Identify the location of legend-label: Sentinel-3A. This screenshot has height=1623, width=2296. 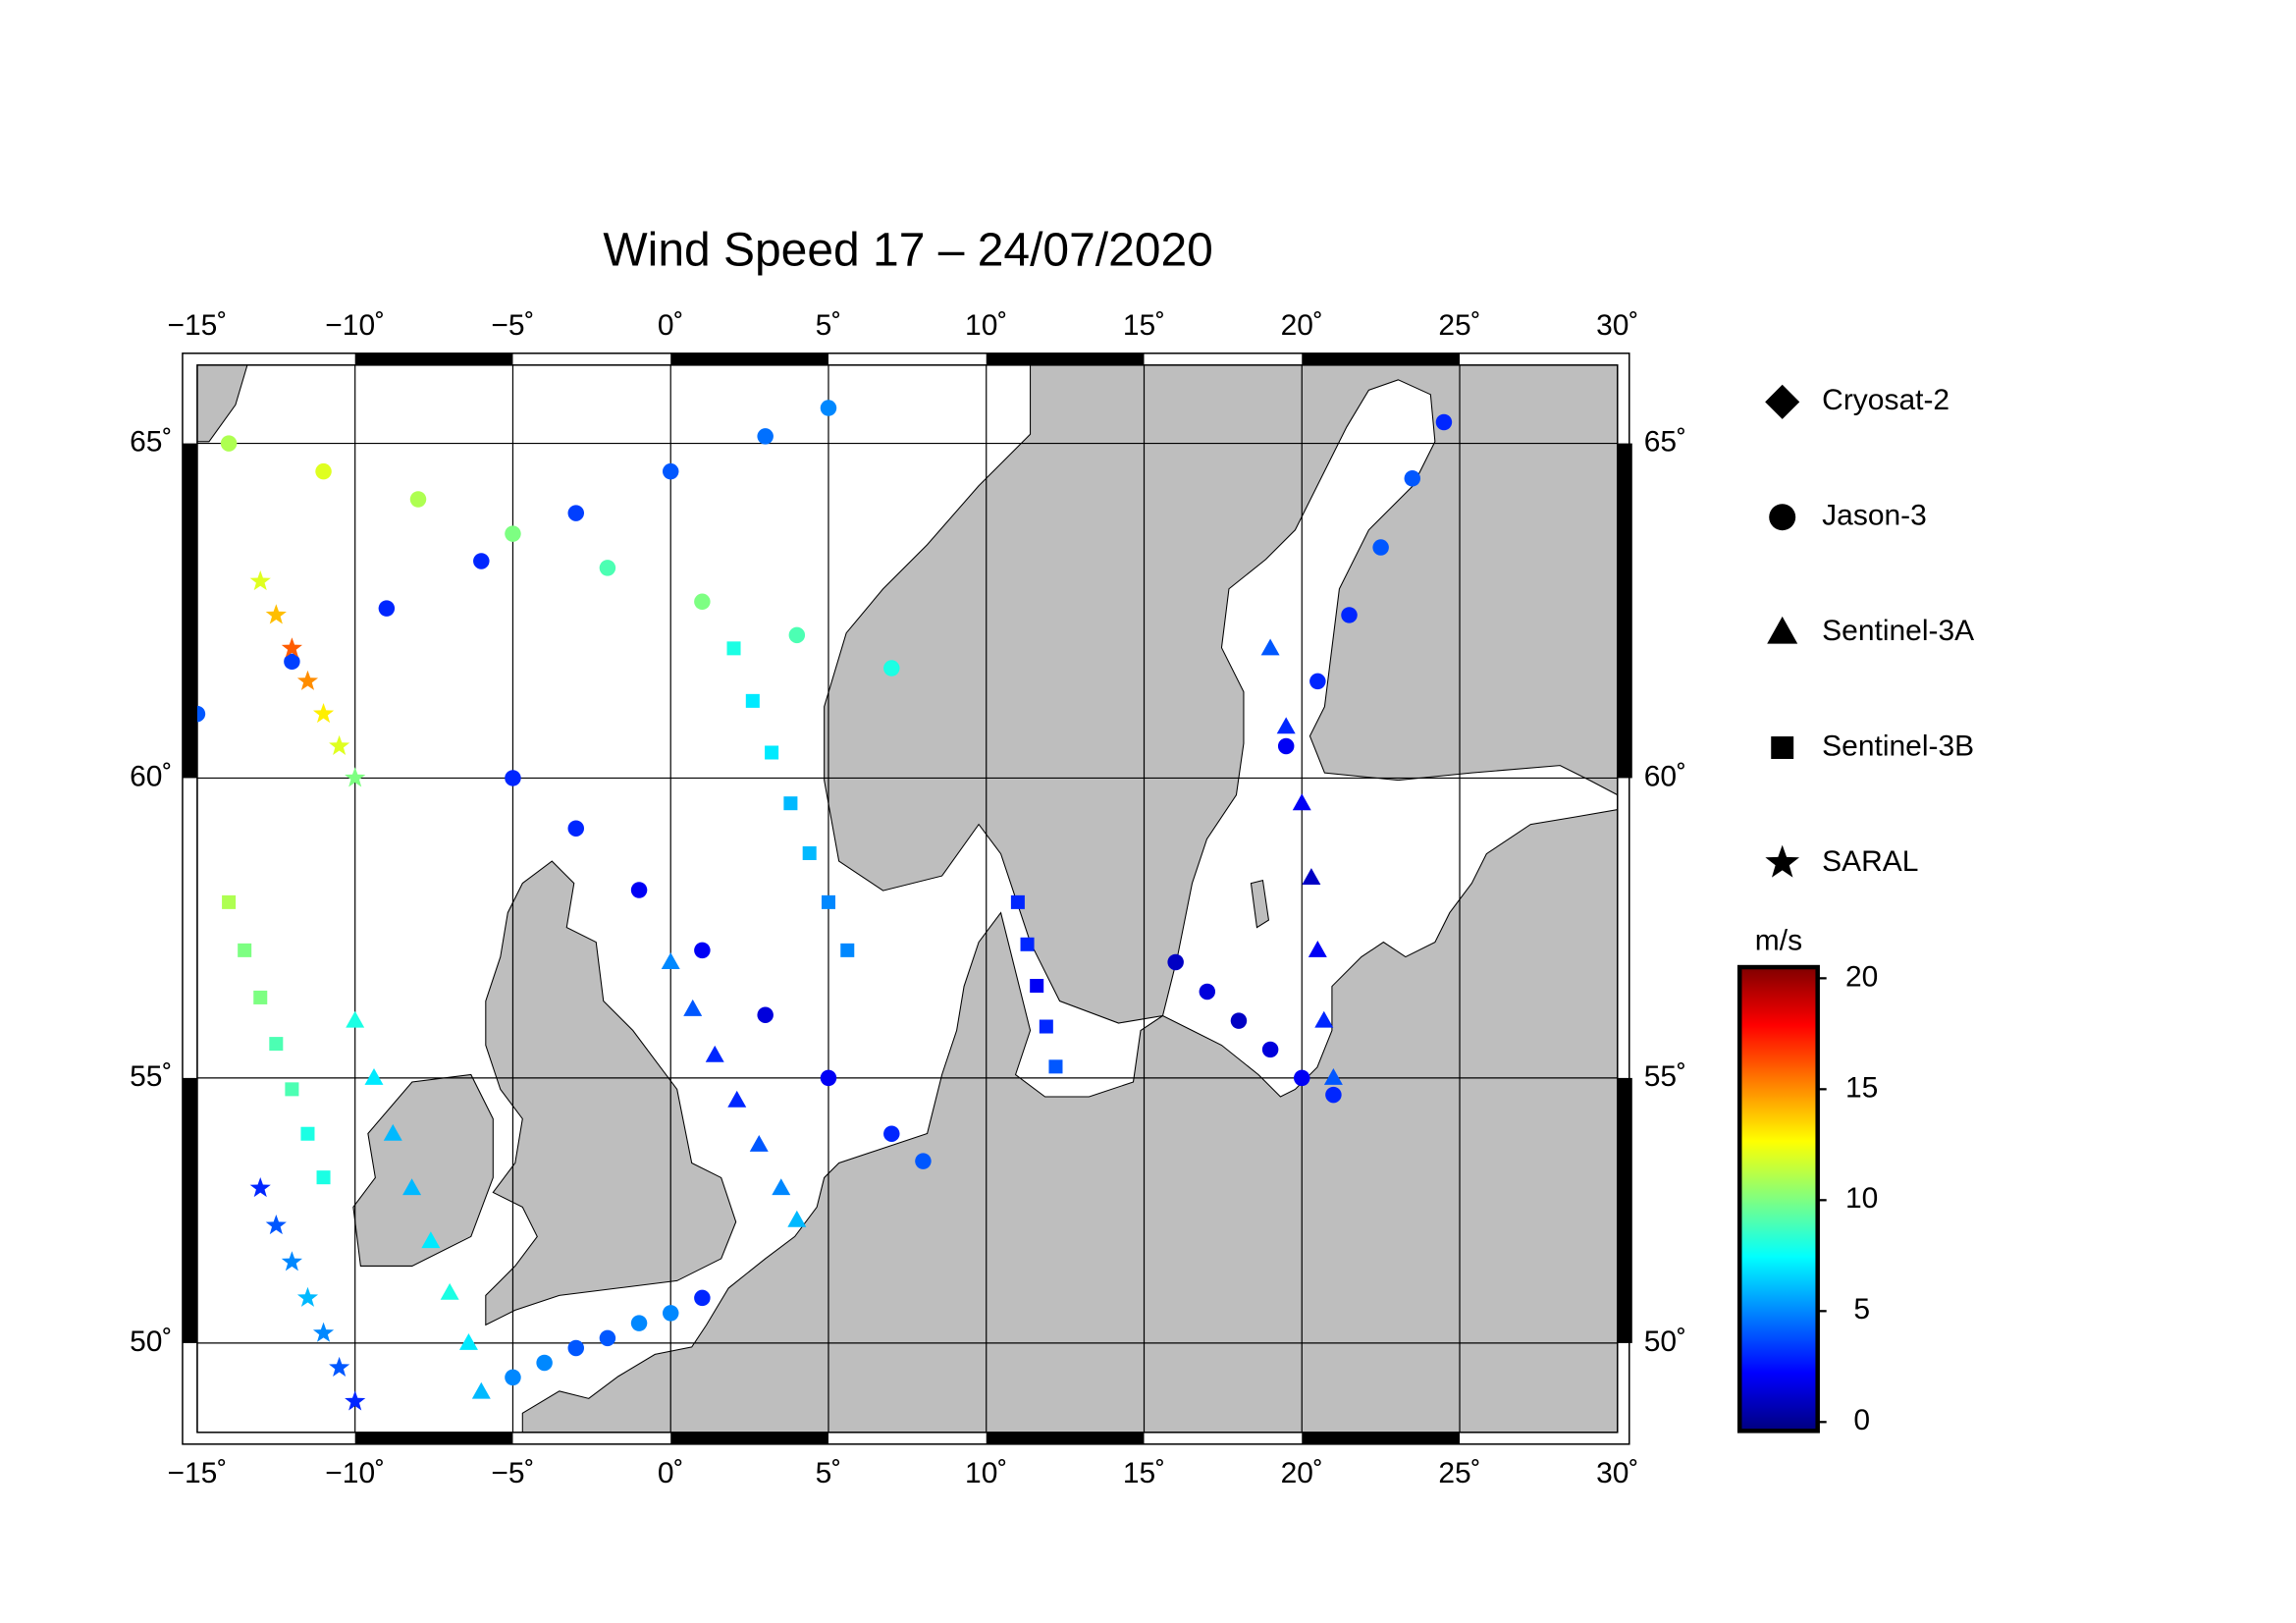
(1898, 631).